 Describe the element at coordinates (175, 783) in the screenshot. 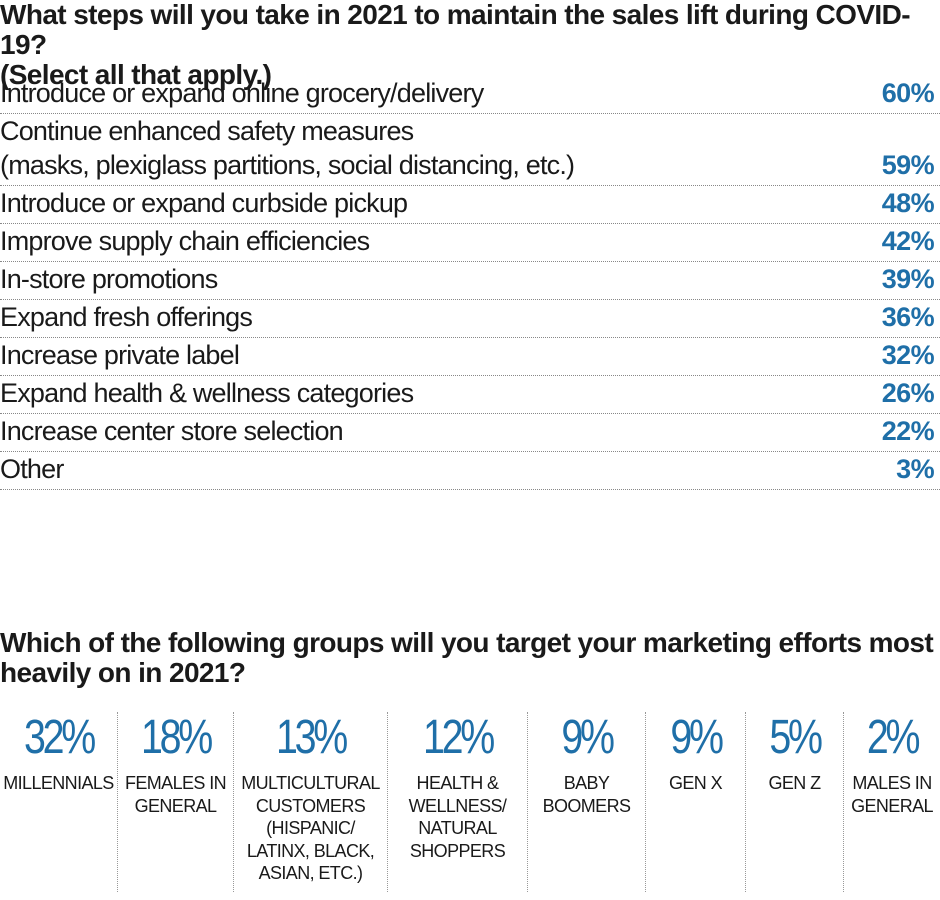

I see `group-label-line: FEMALES IN` at that location.